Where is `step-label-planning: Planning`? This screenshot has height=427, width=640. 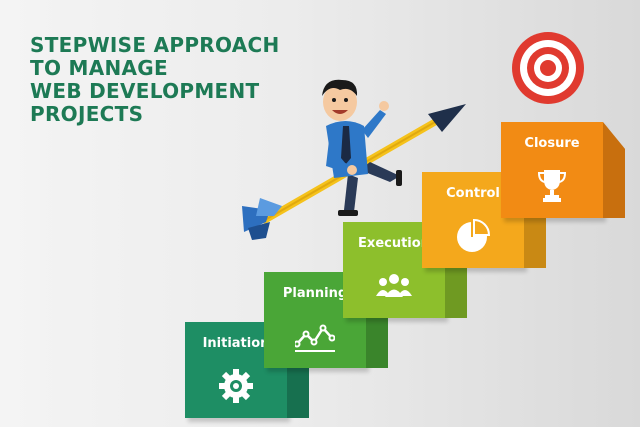
step-label-planning: Planning is located at coordinates (315, 293).